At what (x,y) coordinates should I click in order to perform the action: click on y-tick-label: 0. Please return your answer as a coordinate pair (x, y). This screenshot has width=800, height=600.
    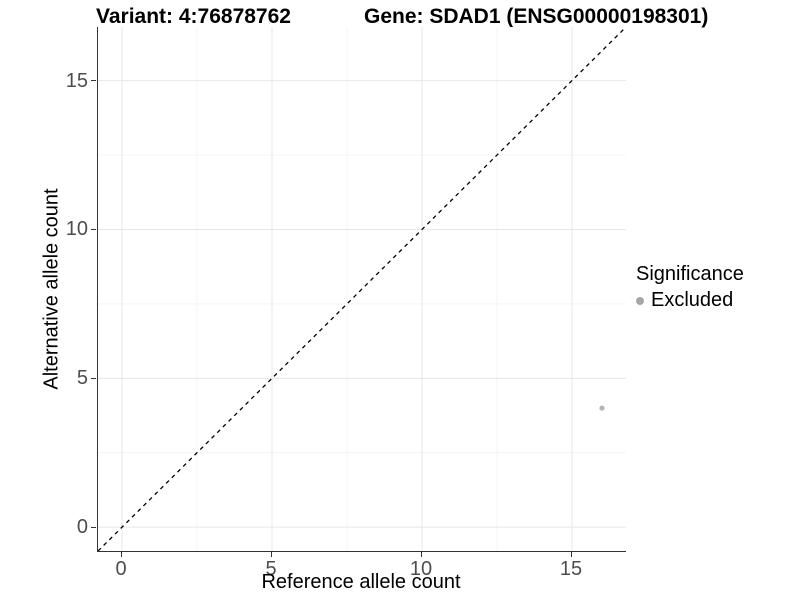
    Looking at the image, I should click on (82, 527).